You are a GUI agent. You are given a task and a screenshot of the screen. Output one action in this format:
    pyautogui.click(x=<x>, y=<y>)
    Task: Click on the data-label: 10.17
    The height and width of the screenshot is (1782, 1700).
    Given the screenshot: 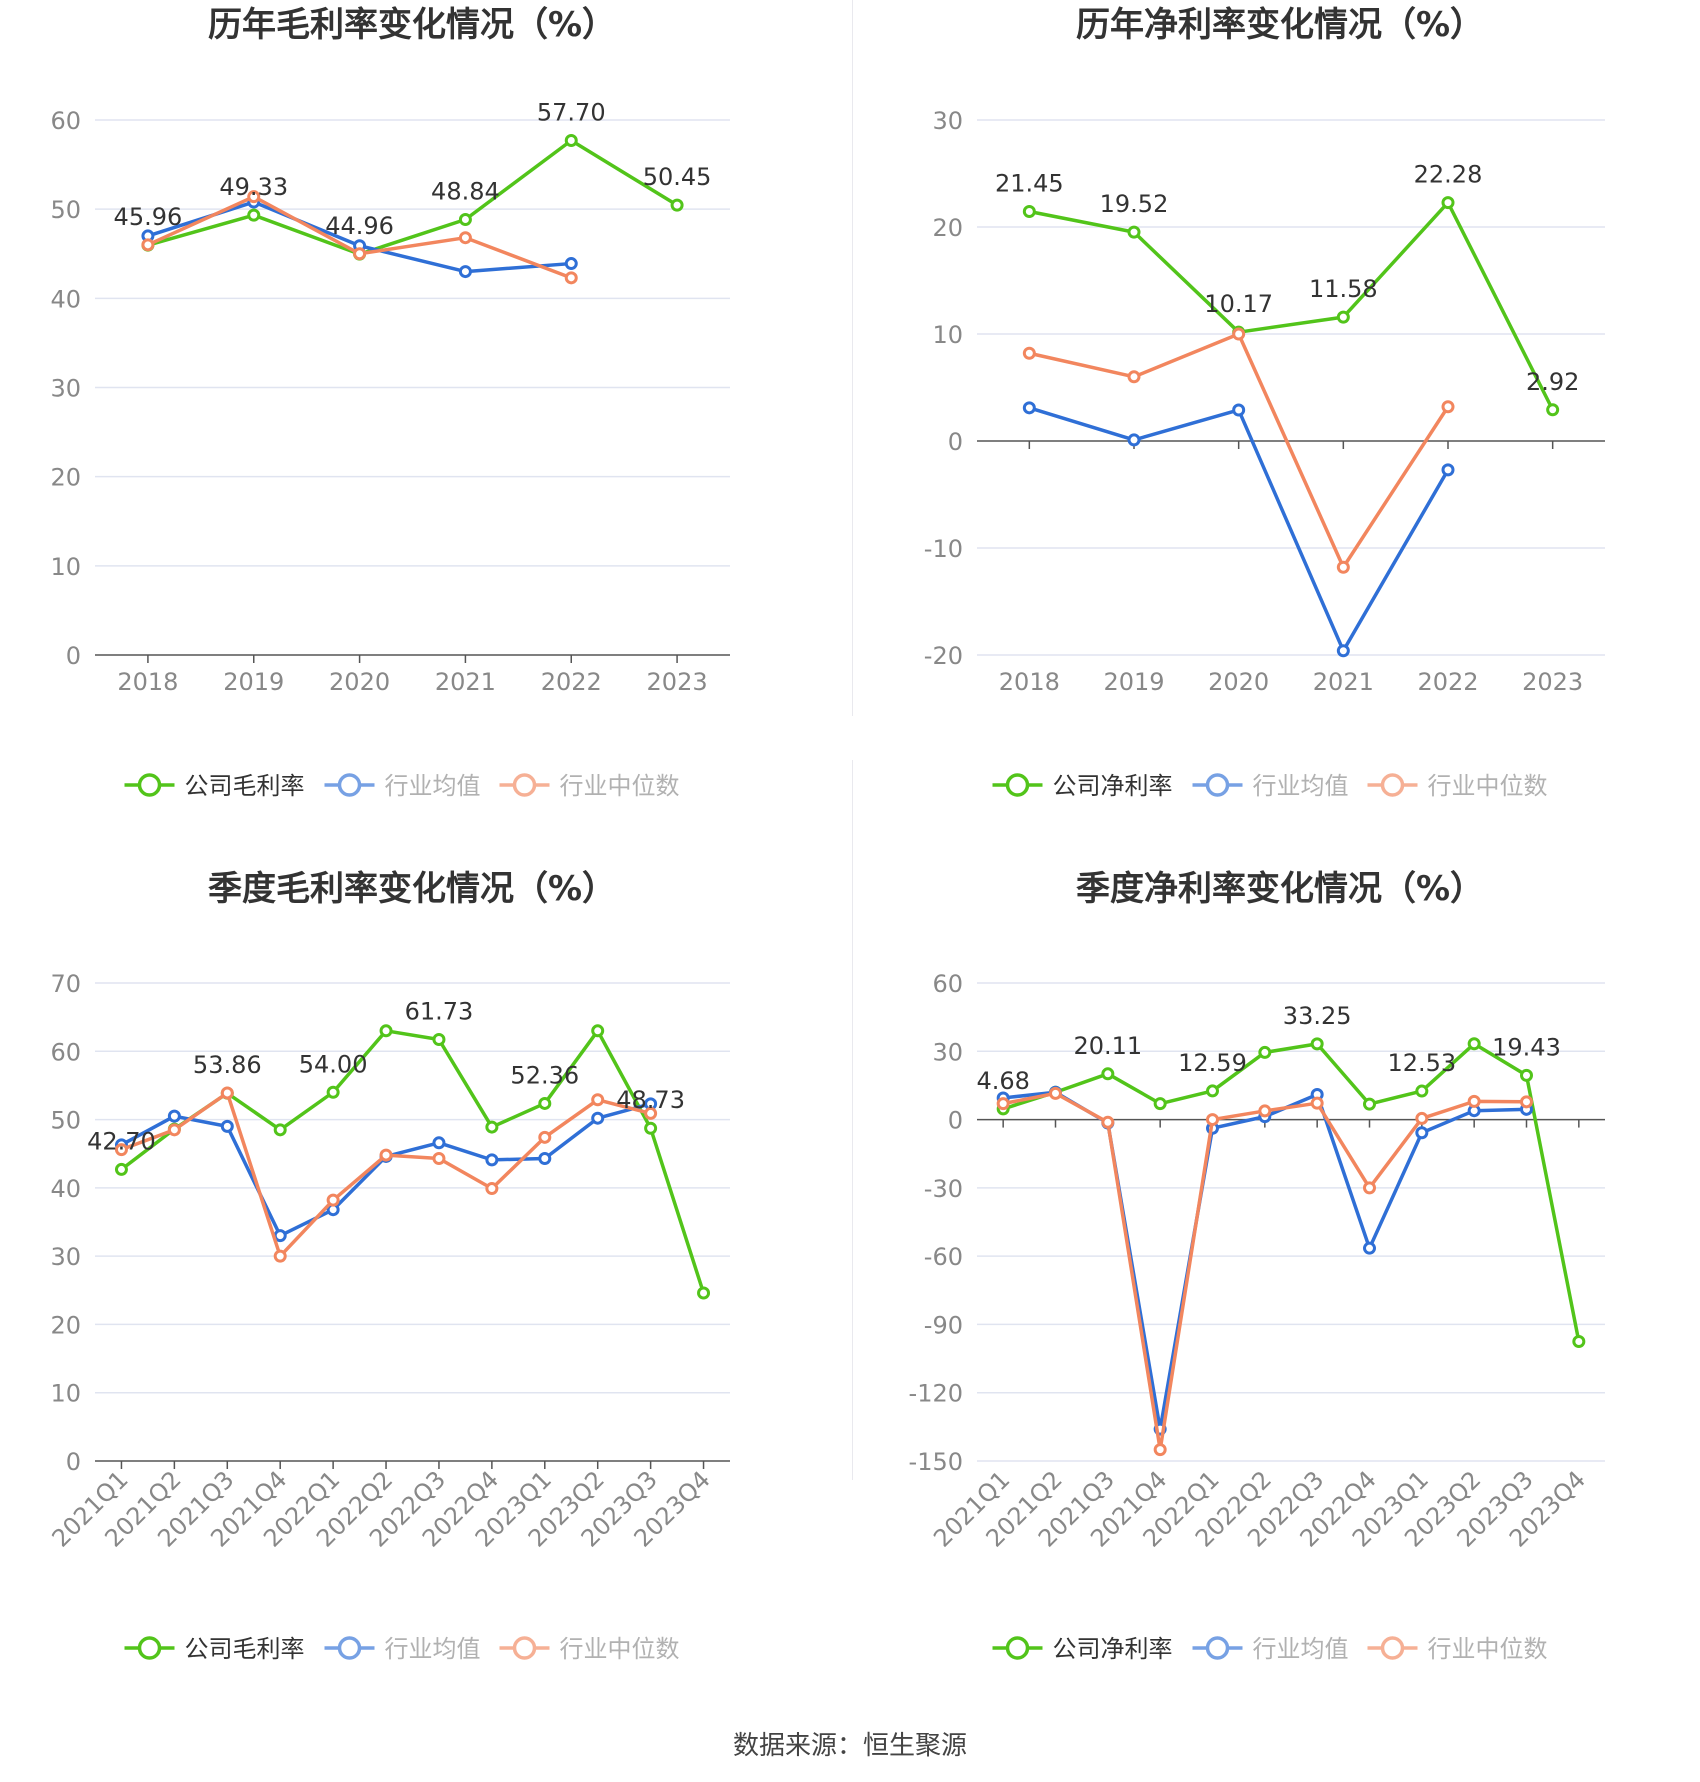 What is the action you would take?
    pyautogui.click(x=1238, y=304)
    